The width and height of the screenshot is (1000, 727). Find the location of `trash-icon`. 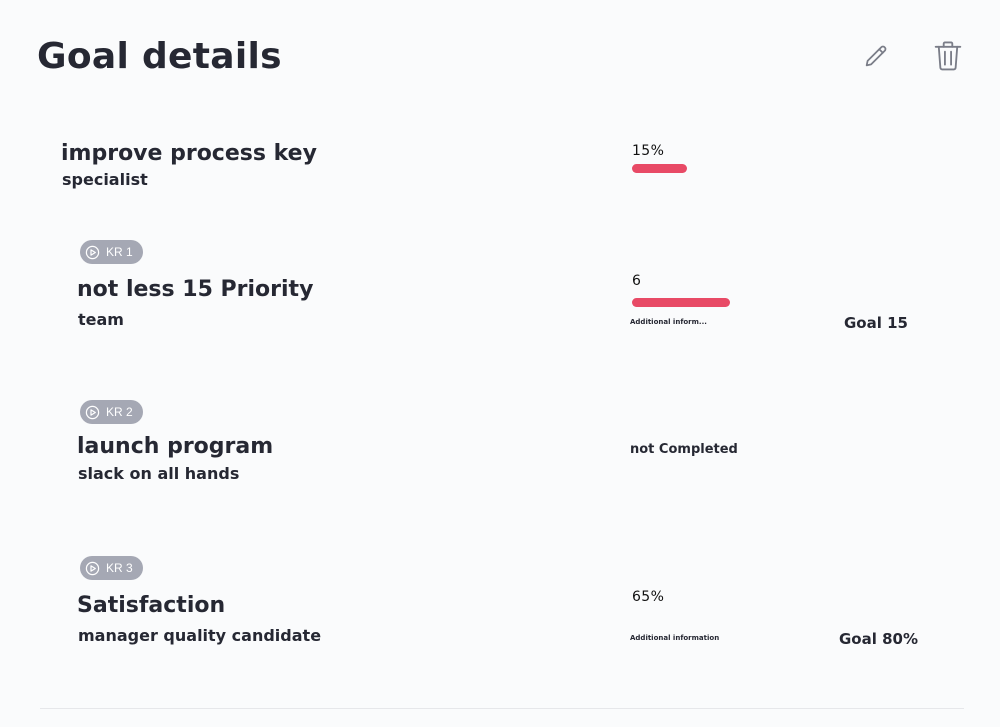

trash-icon is located at coordinates (948, 56).